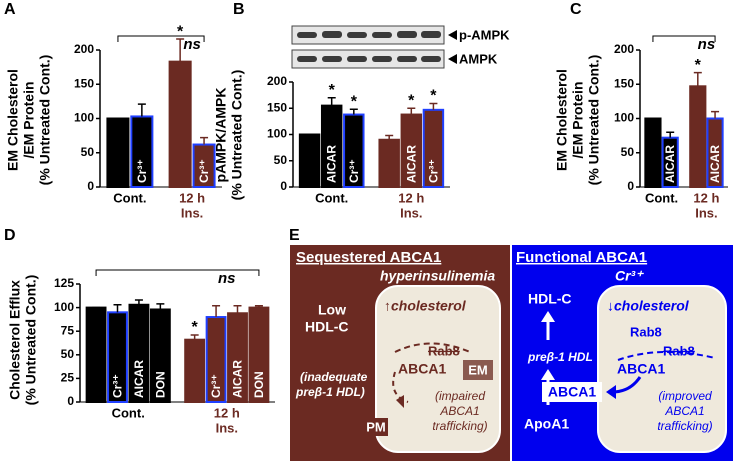 Image resolution: width=733 pixels, height=461 pixels. What do you see at coordinates (15, 340) in the screenshot?
I see `y-axis-label: Cholesterol Efflux` at bounding box center [15, 340].